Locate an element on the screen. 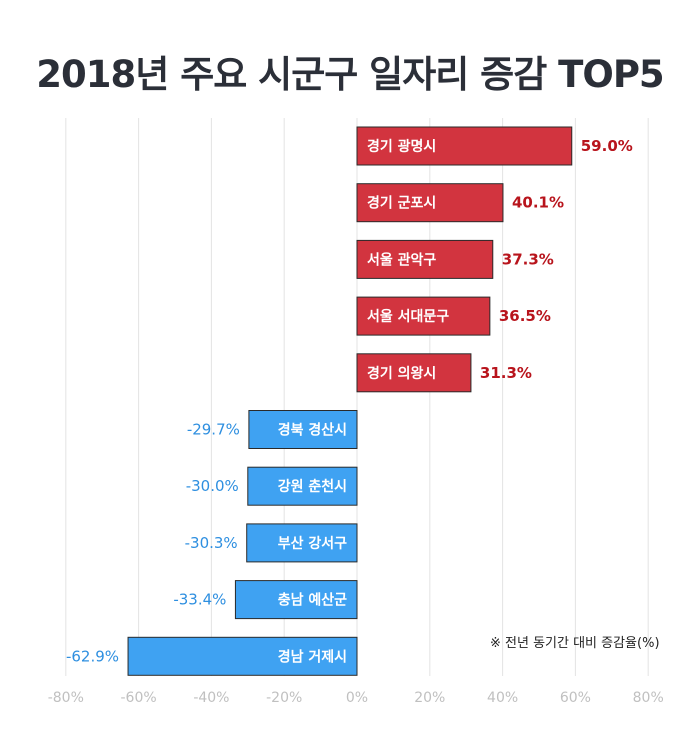  bar-group: 경기 의왕시 31.3% is located at coordinates (444, 373).